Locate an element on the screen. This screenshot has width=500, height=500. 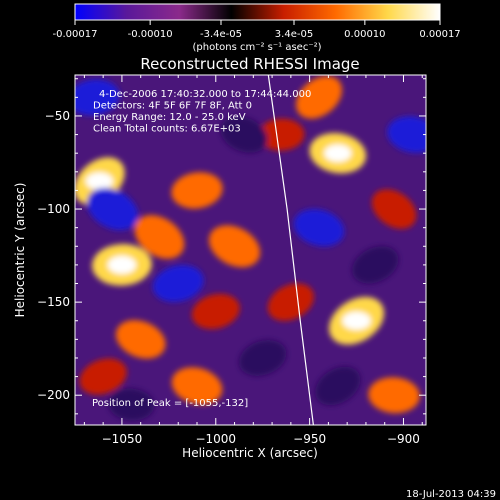
x-axis-label: Heliocentric X (arcsec) is located at coordinates (250, 453).